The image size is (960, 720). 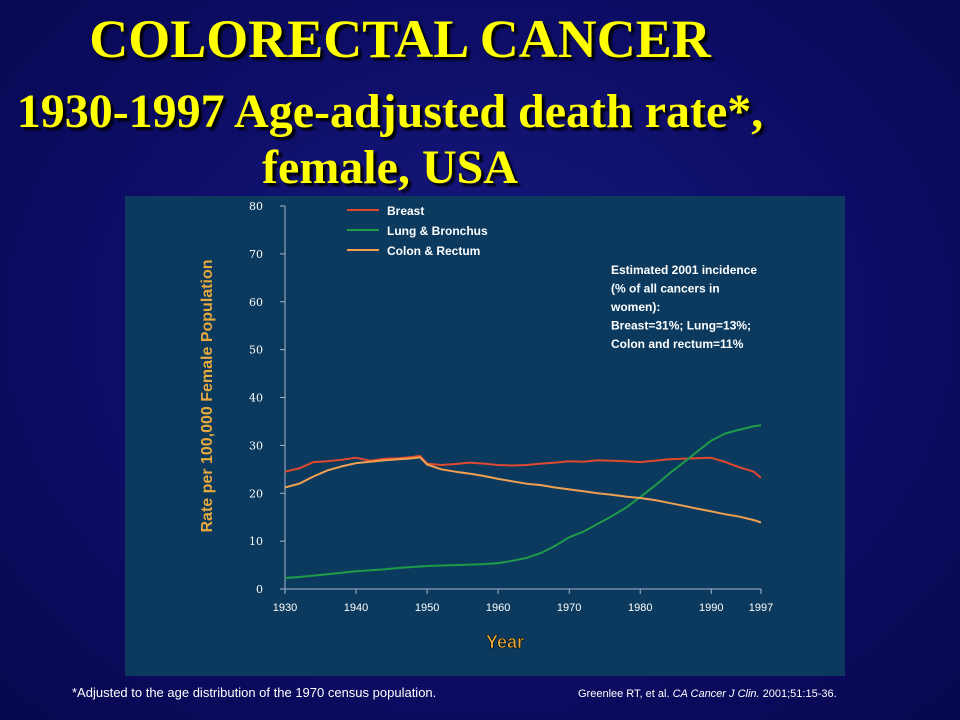 I want to click on title-line-3: female, USA, so click(x=390, y=167).